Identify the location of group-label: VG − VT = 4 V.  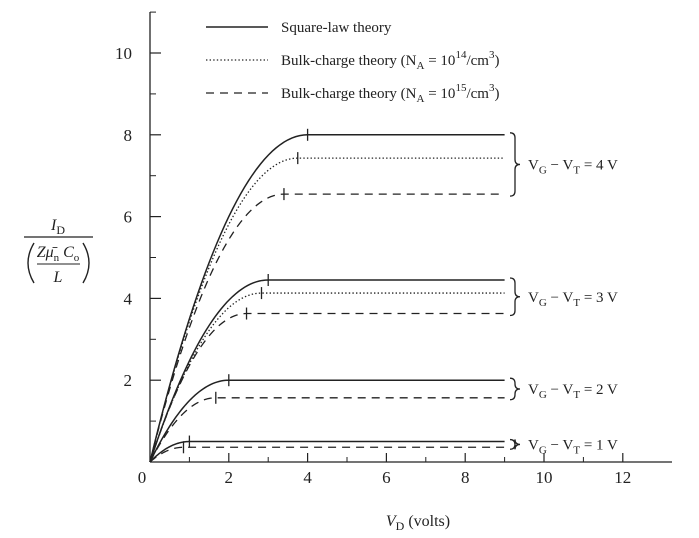
(573, 166).